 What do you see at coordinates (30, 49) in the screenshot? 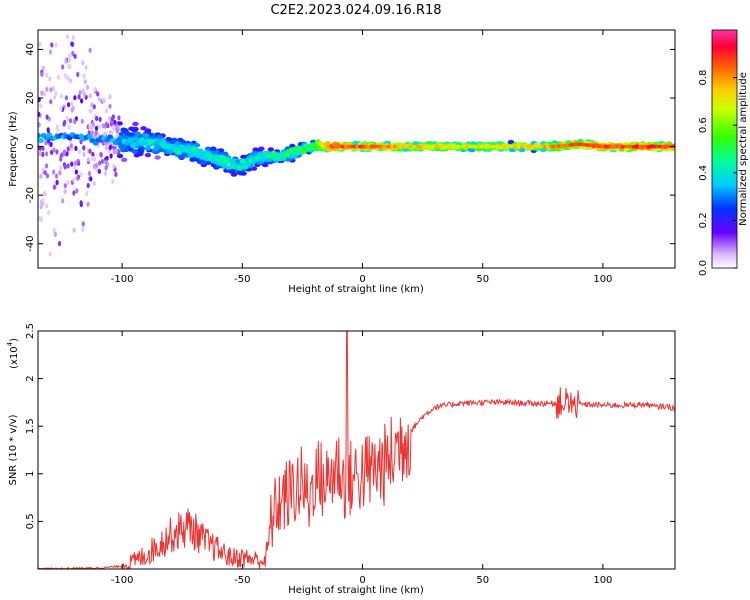
I see `heatmap-y-tick-label: 40` at bounding box center [30, 49].